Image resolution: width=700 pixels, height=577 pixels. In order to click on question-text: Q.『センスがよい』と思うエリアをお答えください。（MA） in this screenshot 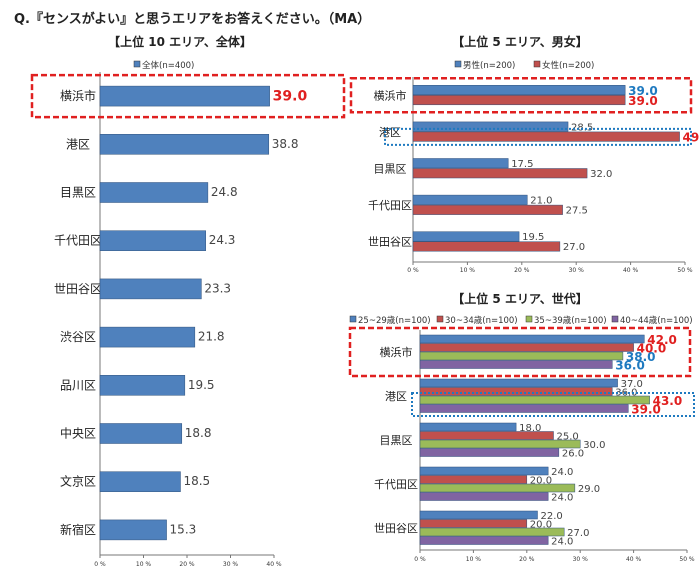, I will do `click(192, 19)`.